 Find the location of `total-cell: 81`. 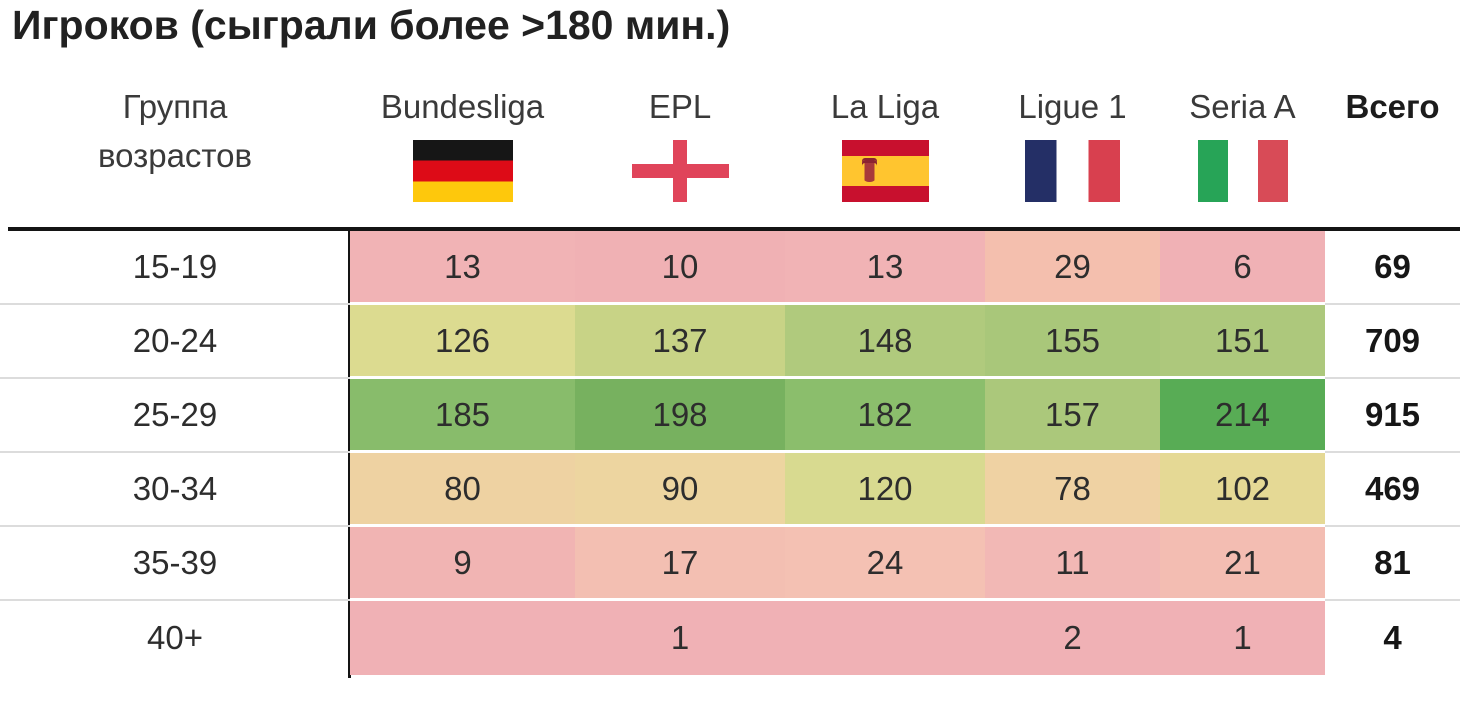

total-cell: 81 is located at coordinates (1392, 564).